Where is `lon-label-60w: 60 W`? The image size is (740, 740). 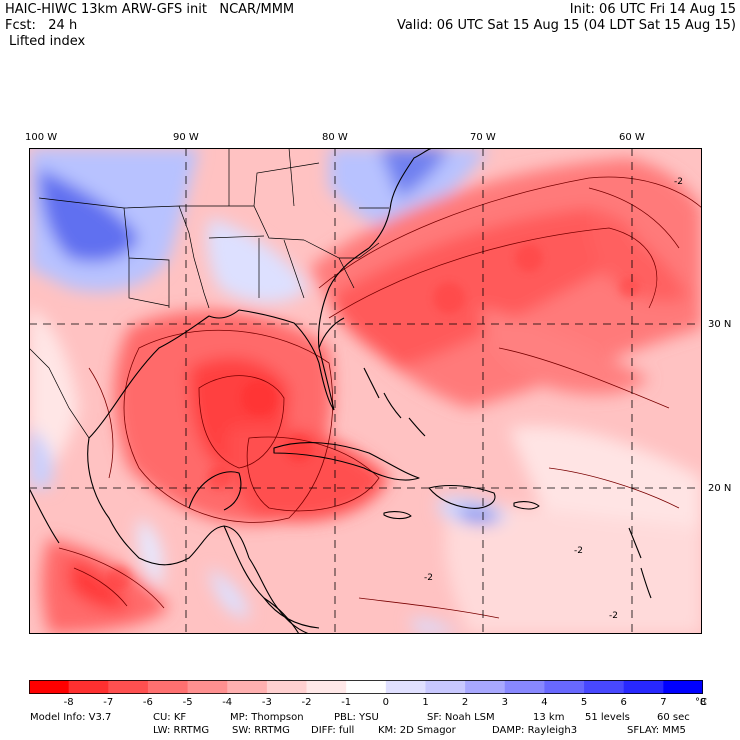
lon-label-60w: 60 W is located at coordinates (632, 137).